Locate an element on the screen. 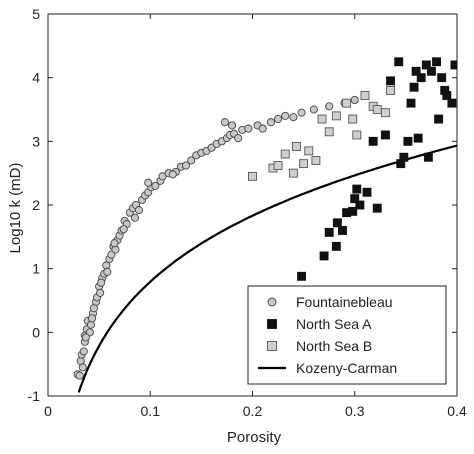 The height and width of the screenshot is (454, 474). legend-label: Fountainebleau is located at coordinates (344, 302).